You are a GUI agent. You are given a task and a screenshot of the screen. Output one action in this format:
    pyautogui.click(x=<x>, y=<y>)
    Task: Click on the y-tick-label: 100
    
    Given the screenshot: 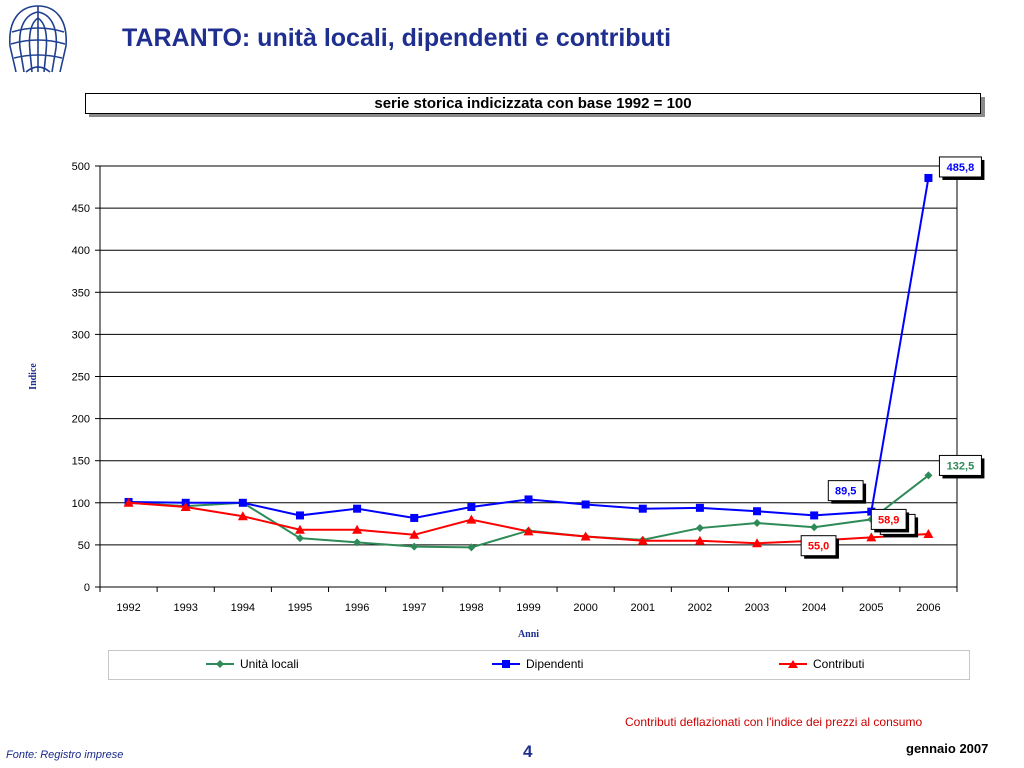 What is the action you would take?
    pyautogui.click(x=81, y=504)
    